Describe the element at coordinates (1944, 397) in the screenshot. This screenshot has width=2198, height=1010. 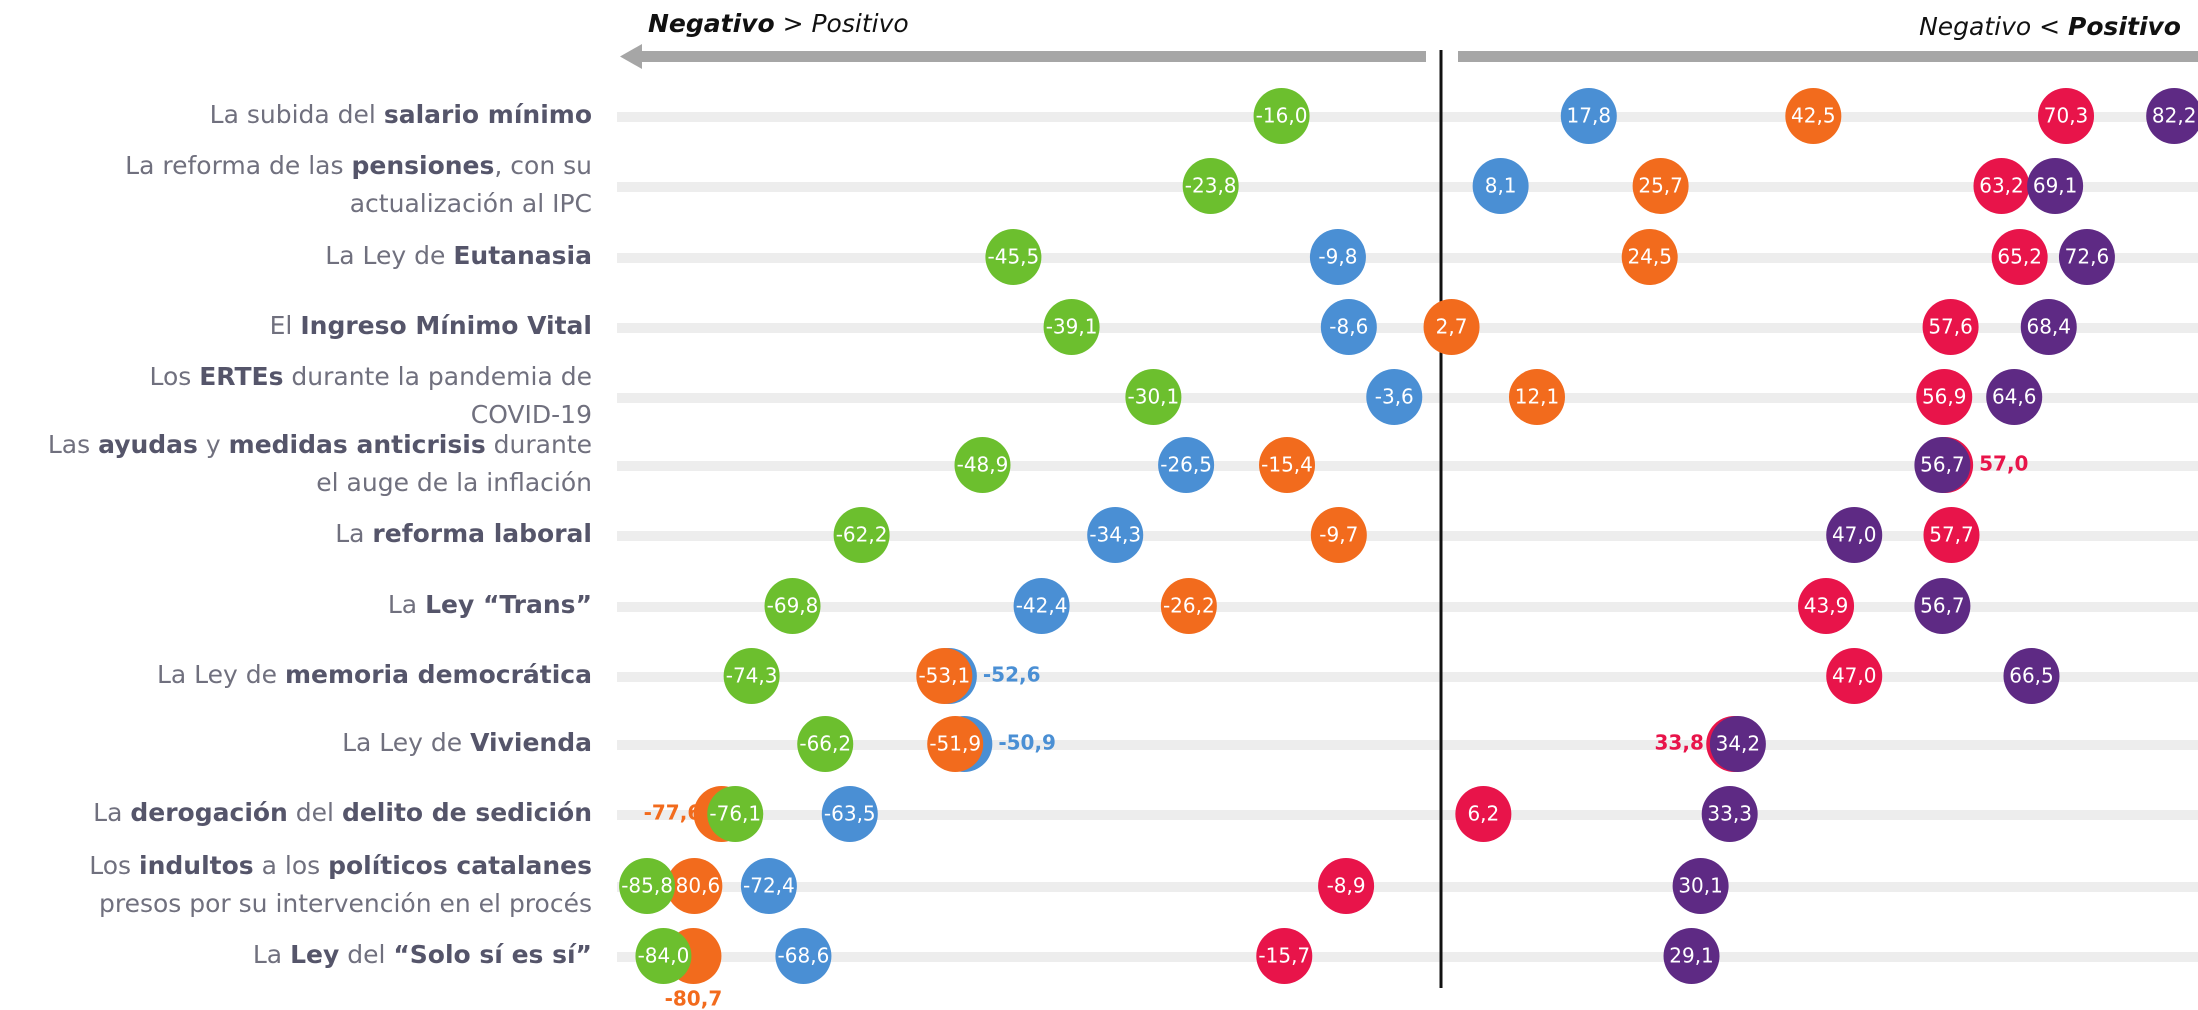
I see `dot-label: 56,9` at that location.